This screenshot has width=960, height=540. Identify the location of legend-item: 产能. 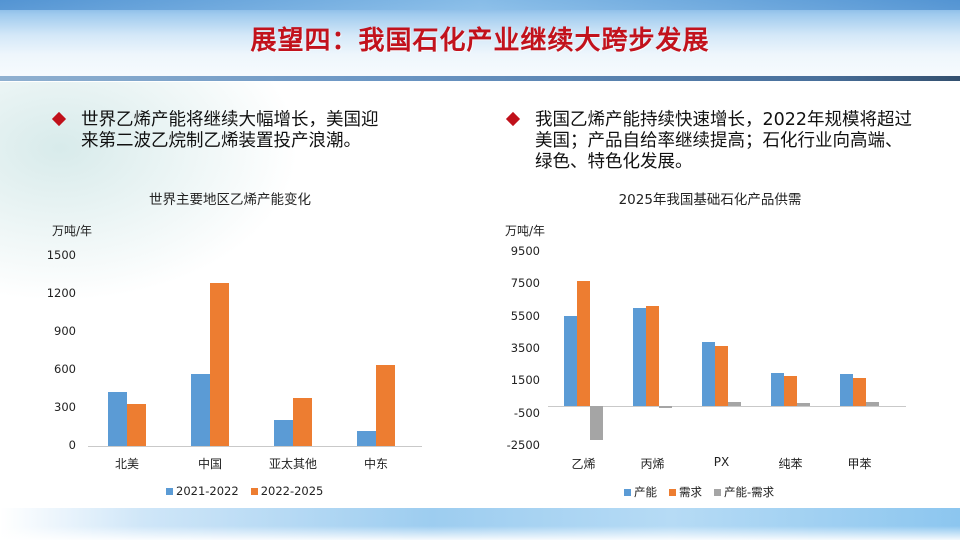
(640, 492).